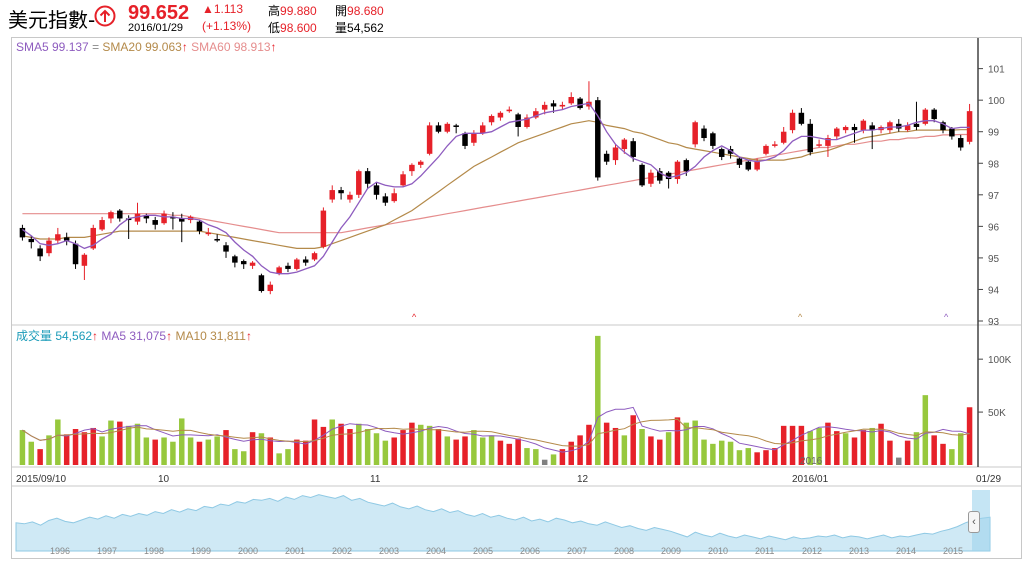 Image resolution: width=1024 pixels, height=561 pixels. I want to click on price-tick-label-100: 100, so click(996, 101).